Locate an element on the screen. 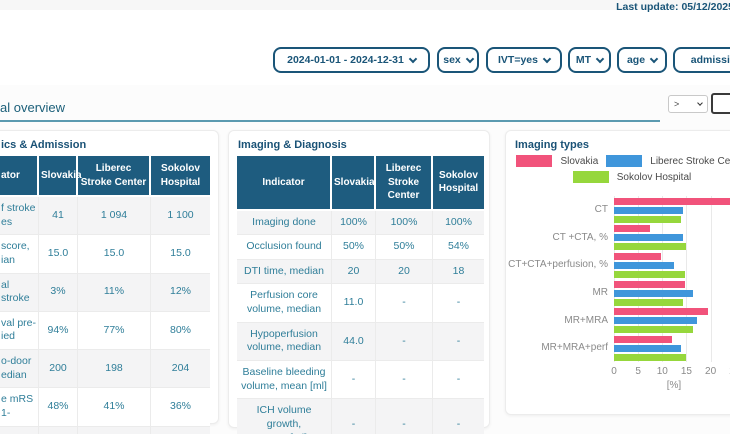 The height and width of the screenshot is (434, 730). filter-button-label: age is located at coordinates (636, 60).